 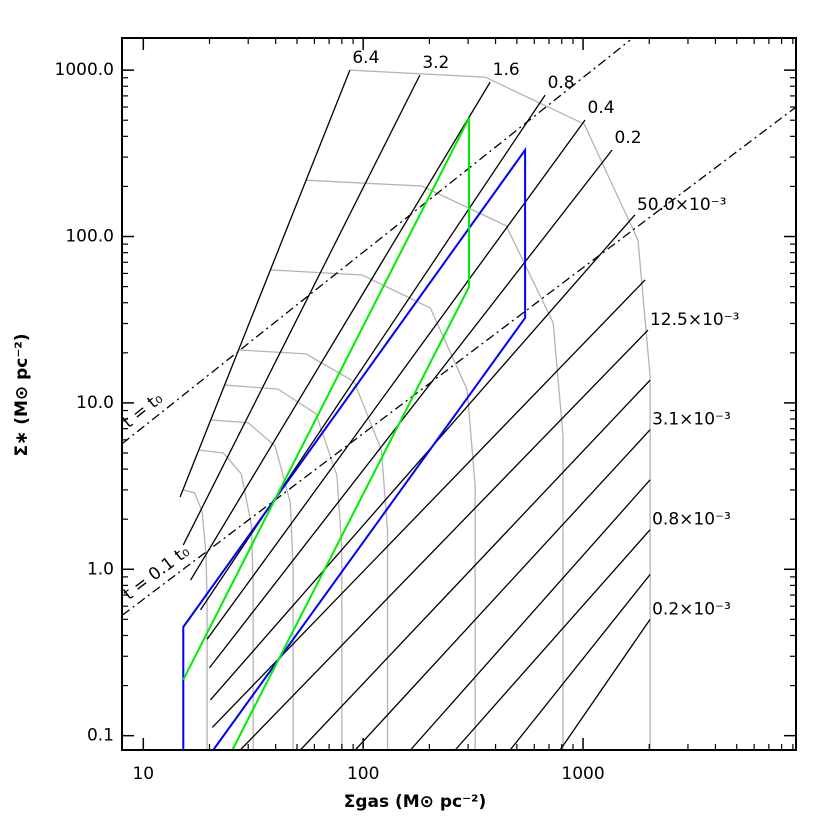 I want to click on y-tick-label: 0.1, so click(x=100, y=736).